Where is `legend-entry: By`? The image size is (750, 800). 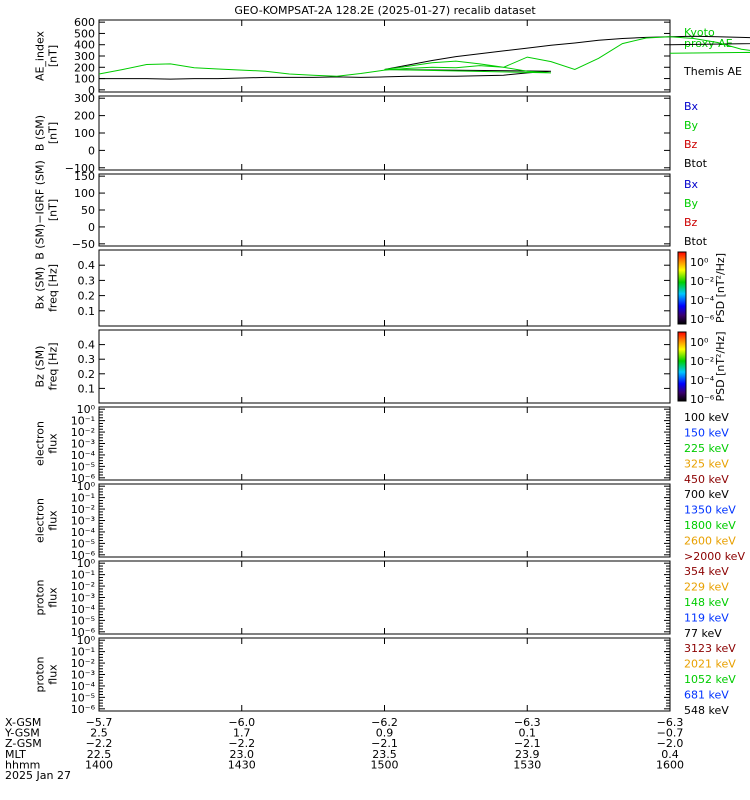
legend-entry: By is located at coordinates (691, 203).